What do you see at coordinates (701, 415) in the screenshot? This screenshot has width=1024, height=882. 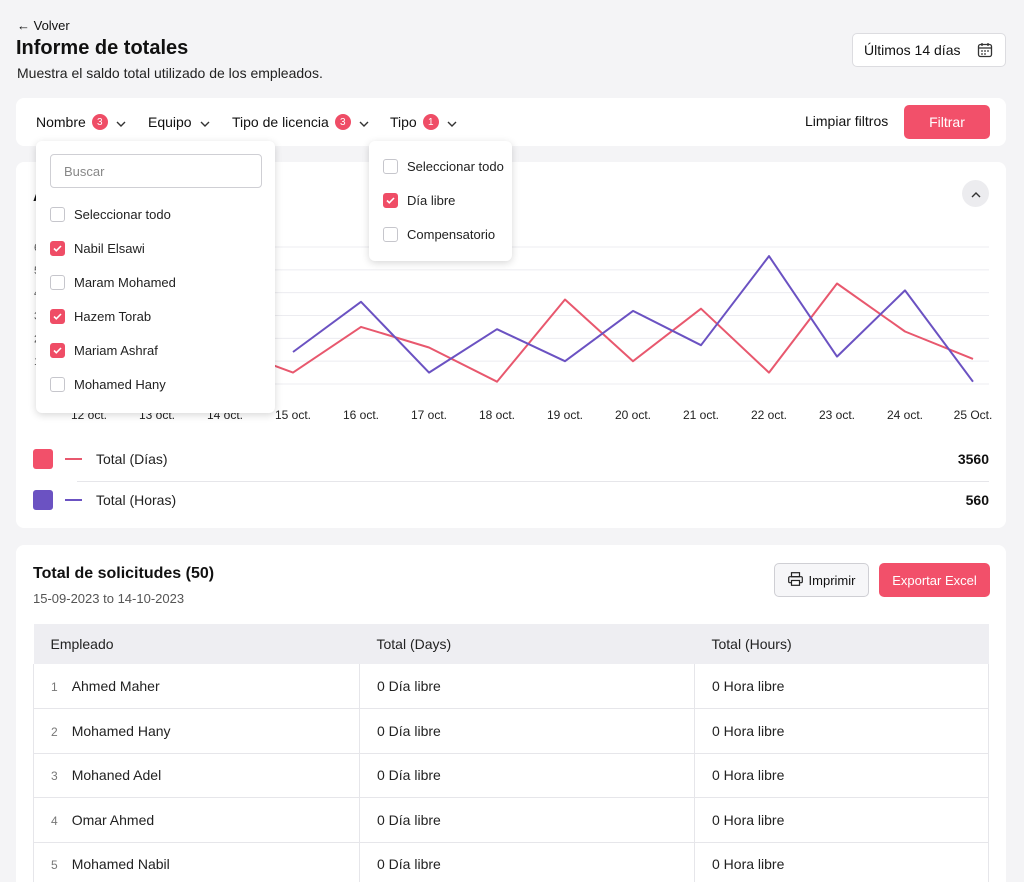 I see `x-tick-label: 21 oct.` at bounding box center [701, 415].